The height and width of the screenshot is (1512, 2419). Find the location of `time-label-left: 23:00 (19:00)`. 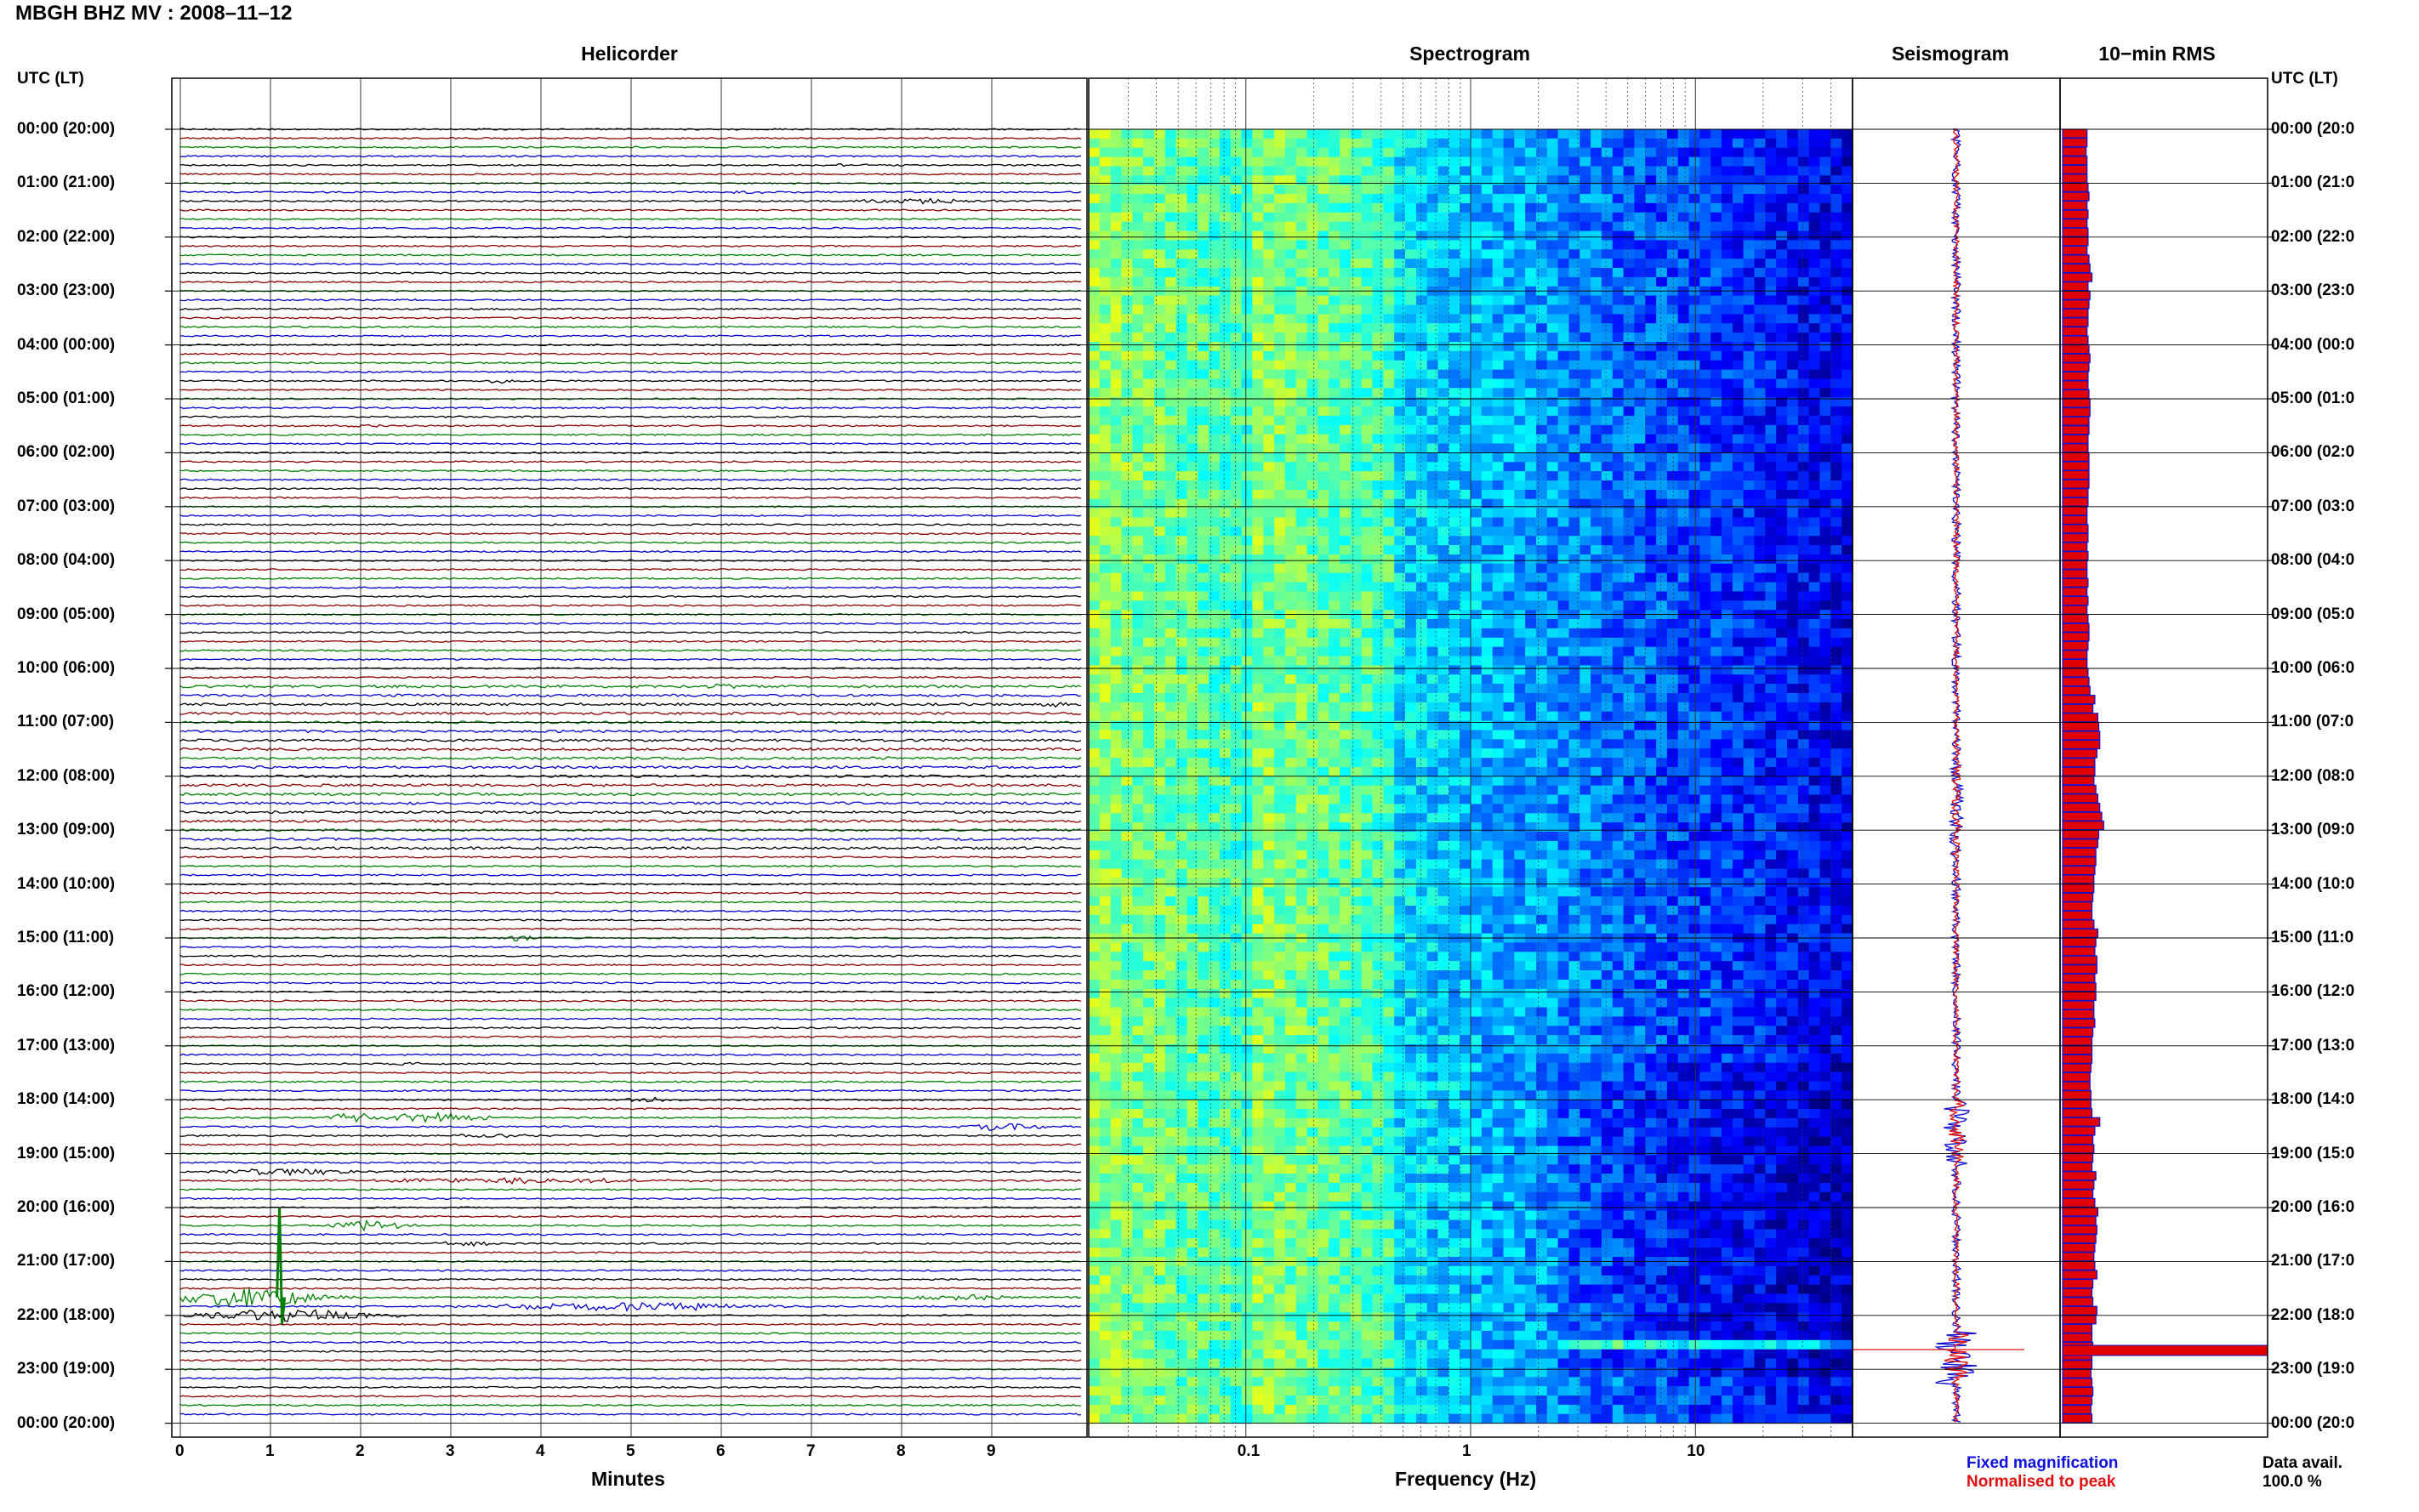

time-label-left: 23:00 (19:00) is located at coordinates (66, 1369).